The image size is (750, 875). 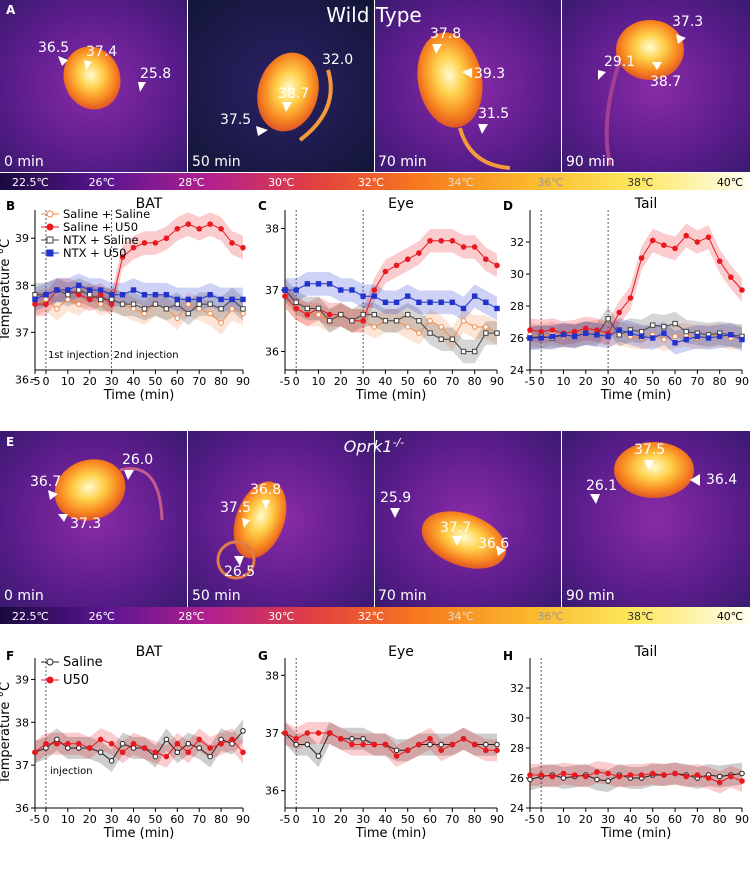 I want to click on legend-marker, so click(x=50, y=253).